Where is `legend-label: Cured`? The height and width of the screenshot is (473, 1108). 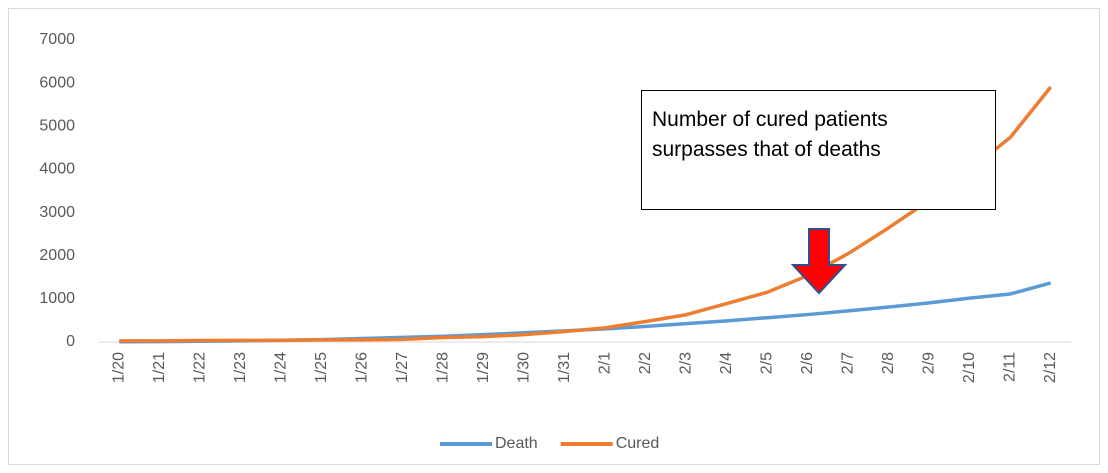
legend-label: Cured is located at coordinates (638, 443).